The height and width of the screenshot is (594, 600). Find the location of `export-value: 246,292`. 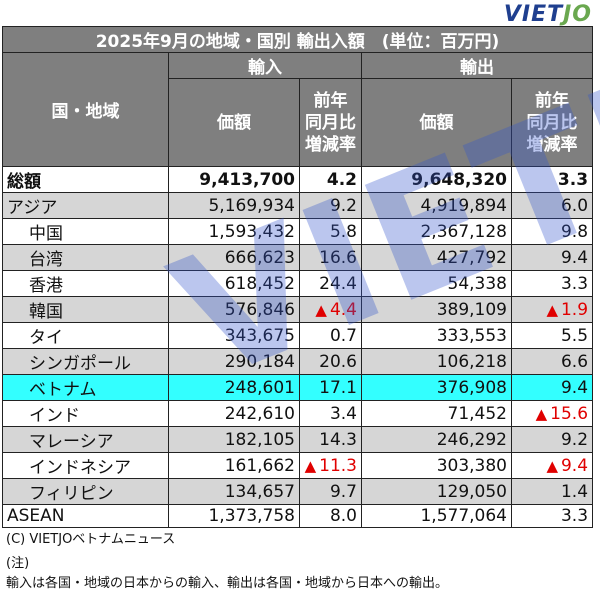

export-value: 246,292 is located at coordinates (436, 439).